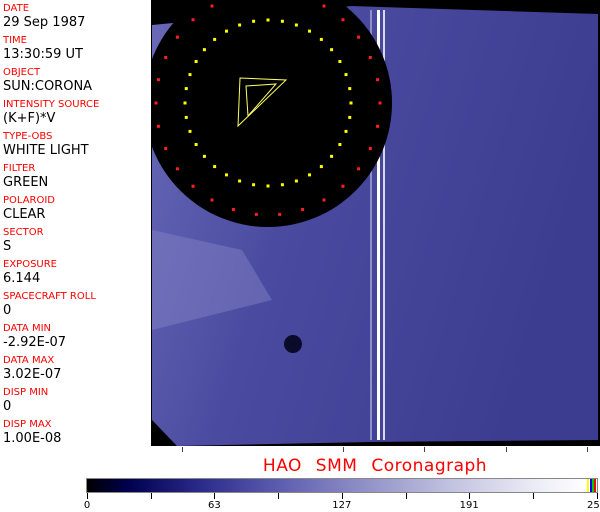  What do you see at coordinates (75, 48) in the screenshot?
I see `field-time: TIME 13:30:59 UT` at bounding box center [75, 48].